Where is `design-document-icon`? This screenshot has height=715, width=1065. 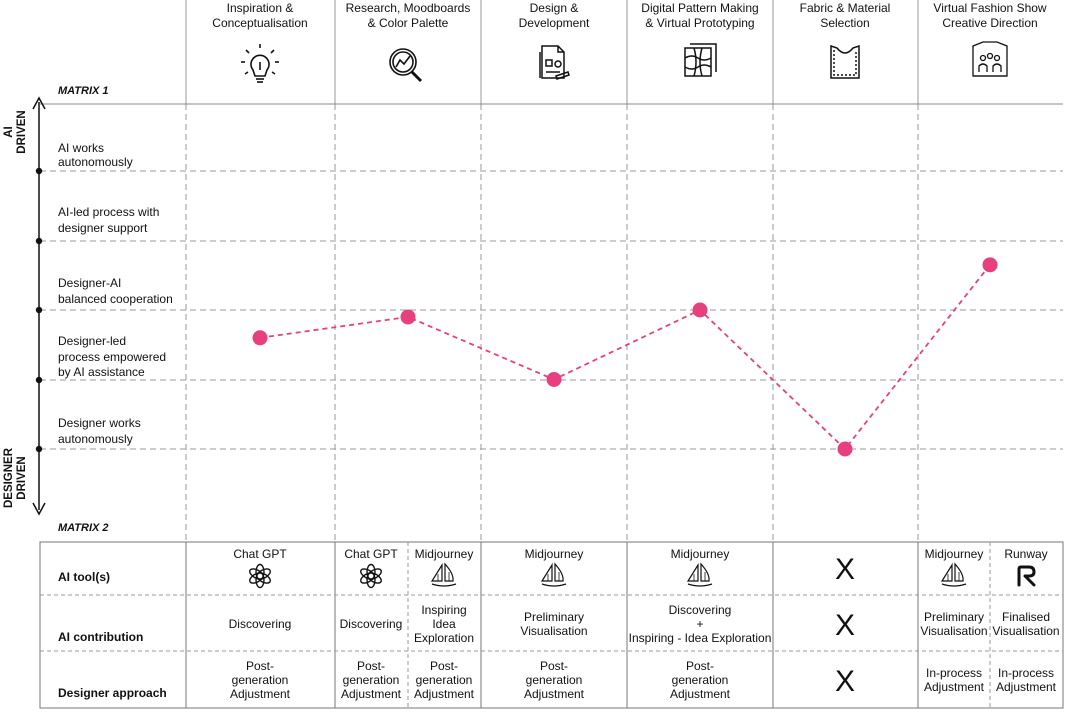
design-document-icon is located at coordinates (554, 62).